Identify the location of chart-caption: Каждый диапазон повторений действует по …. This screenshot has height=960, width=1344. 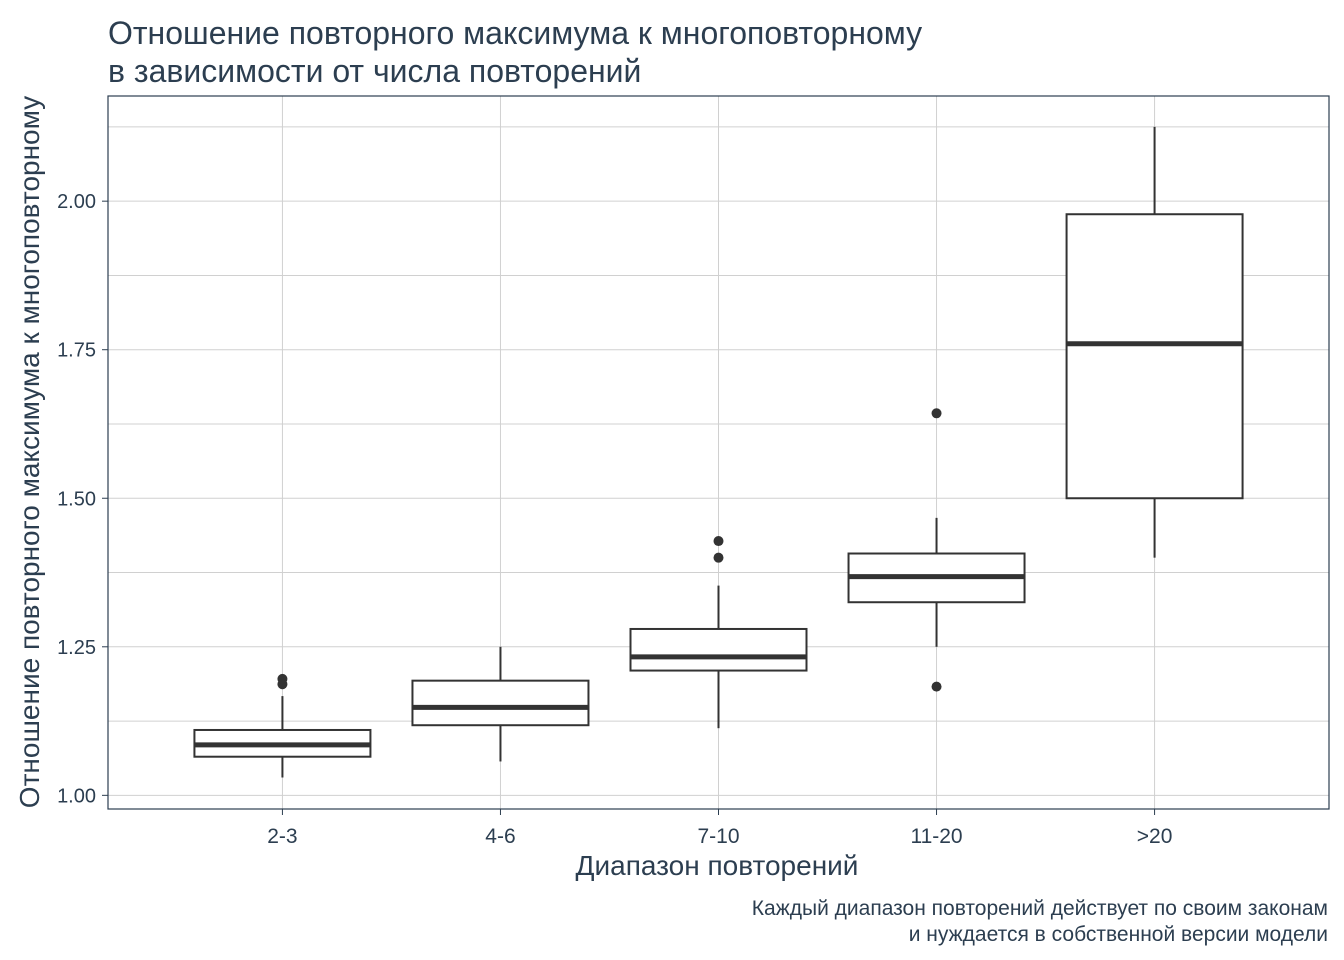
(1039, 921).